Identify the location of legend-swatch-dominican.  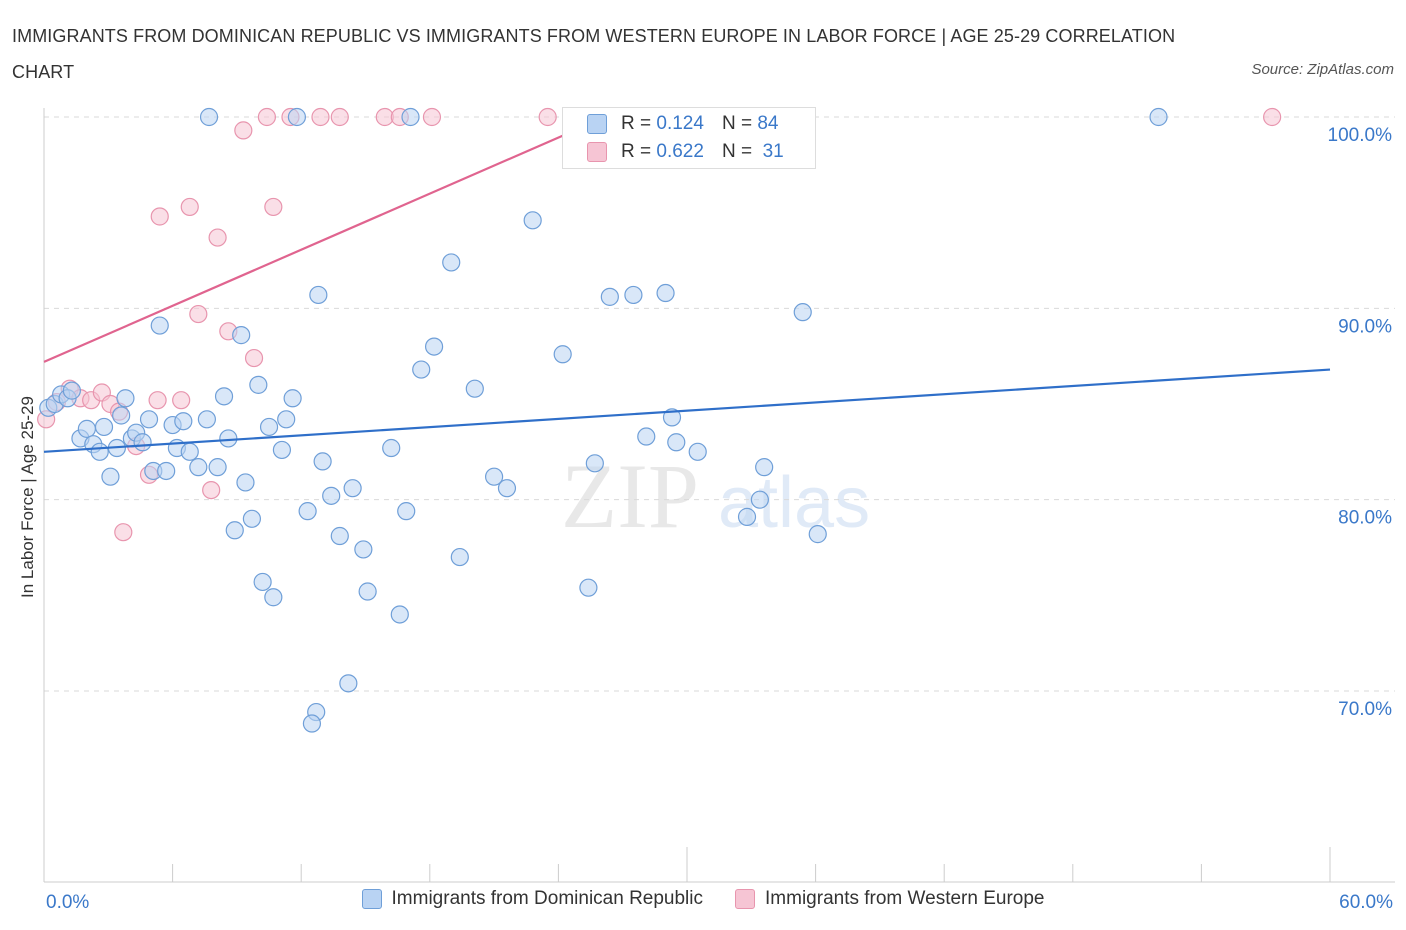
(597, 124).